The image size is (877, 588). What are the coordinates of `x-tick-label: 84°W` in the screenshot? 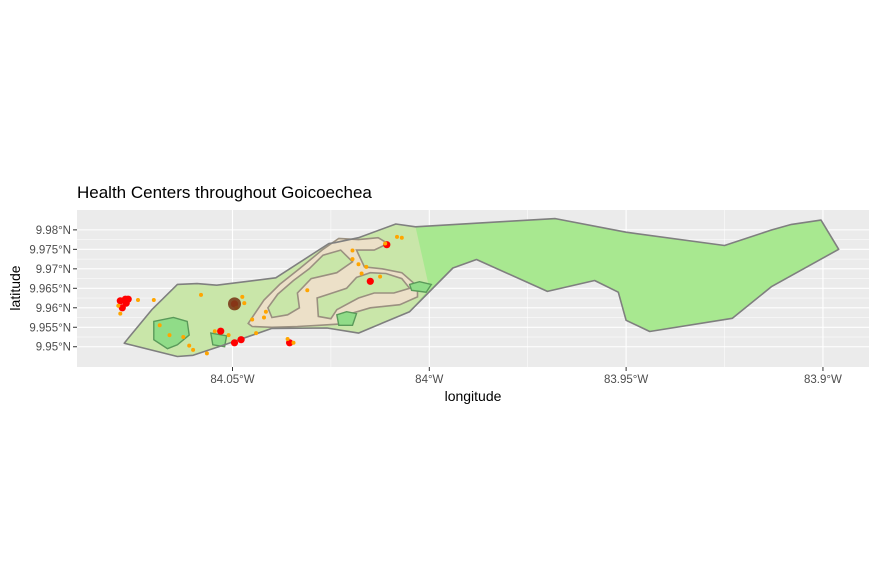 It's located at (429, 380).